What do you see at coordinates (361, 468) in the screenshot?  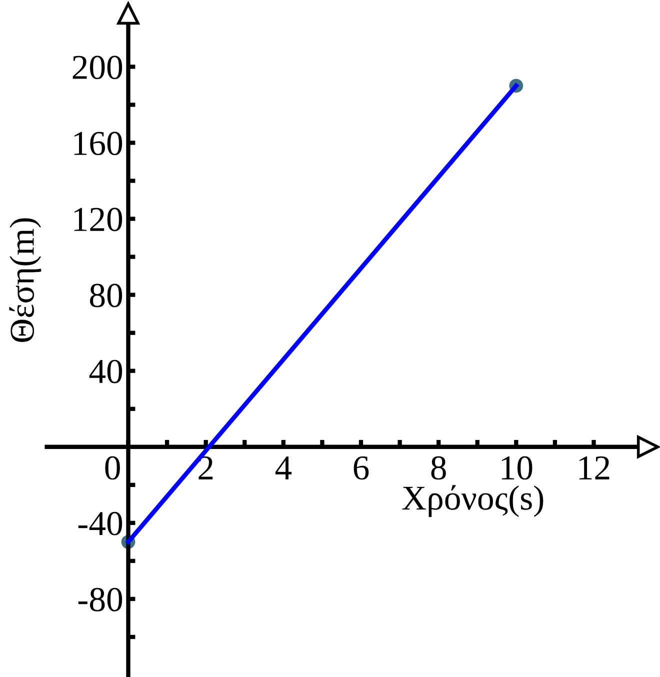 I see `x-tick-label: 6` at bounding box center [361, 468].